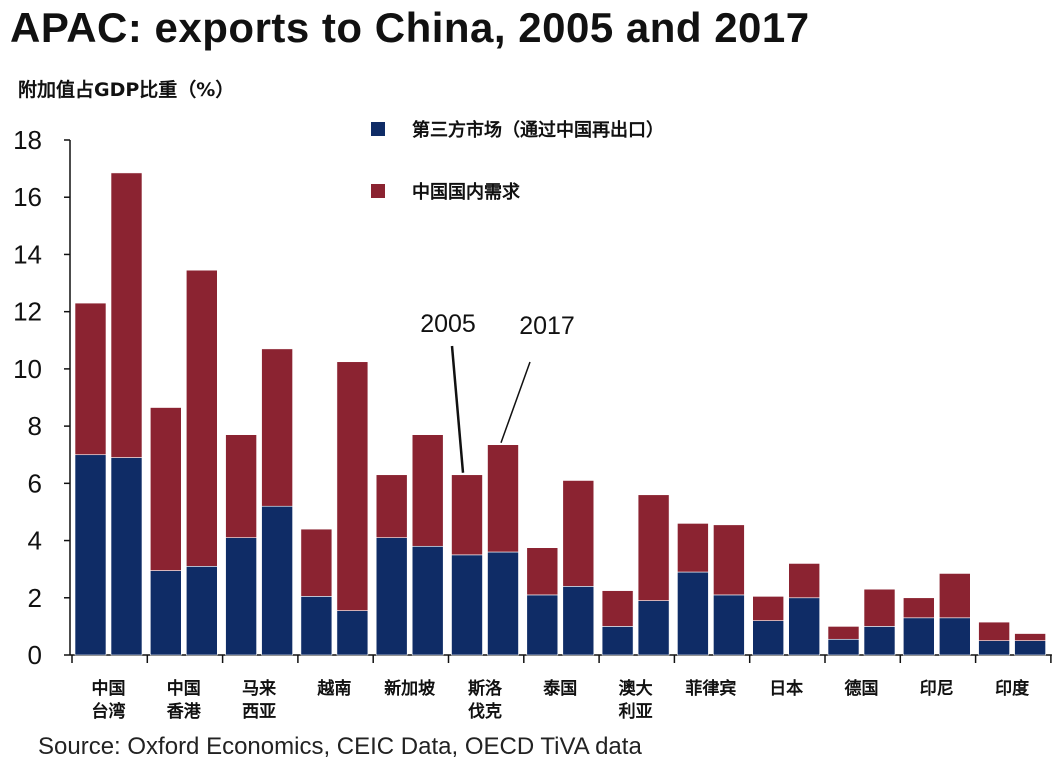 The image size is (1056, 771). What do you see at coordinates (547, 326) in the screenshot?
I see `annotation-2017: 2017` at bounding box center [547, 326].